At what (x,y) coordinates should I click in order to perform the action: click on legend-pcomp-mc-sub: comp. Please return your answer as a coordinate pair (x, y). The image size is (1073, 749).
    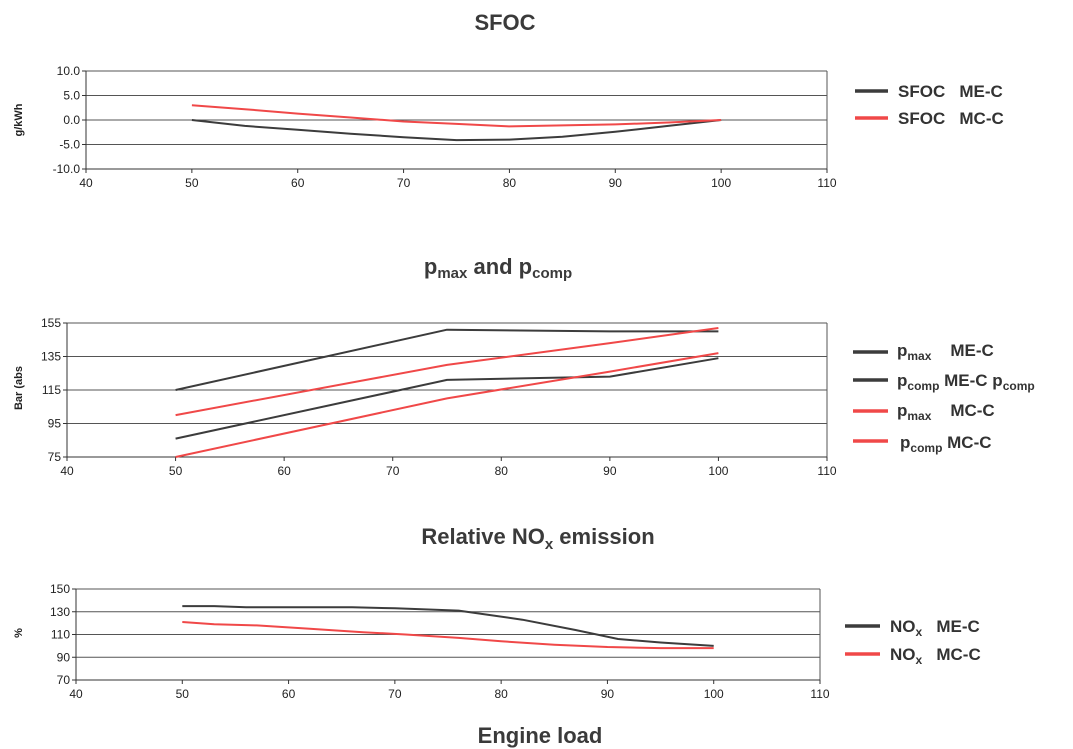
    Looking at the image, I should click on (926, 448).